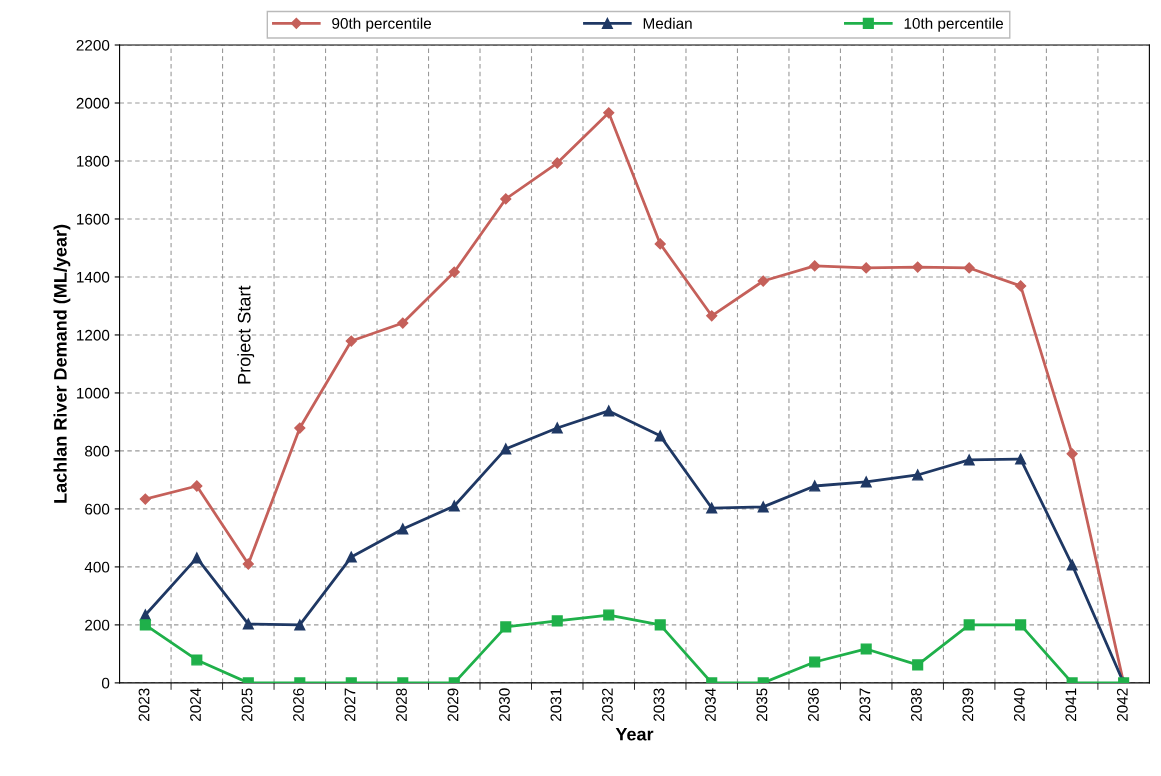 This screenshot has width=1161, height=776. What do you see at coordinates (382, 24) in the screenshot?
I see `legend-label: 90th percentile` at bounding box center [382, 24].